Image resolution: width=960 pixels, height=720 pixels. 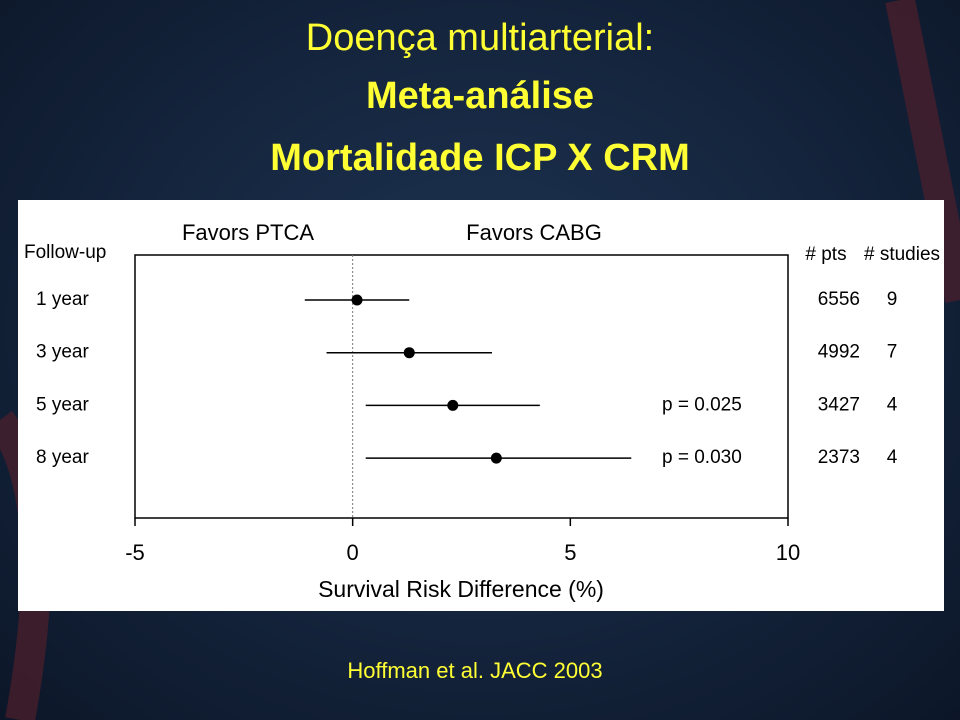 What do you see at coordinates (480, 38) in the screenshot?
I see `title-line: Doença multiarterial:` at bounding box center [480, 38].